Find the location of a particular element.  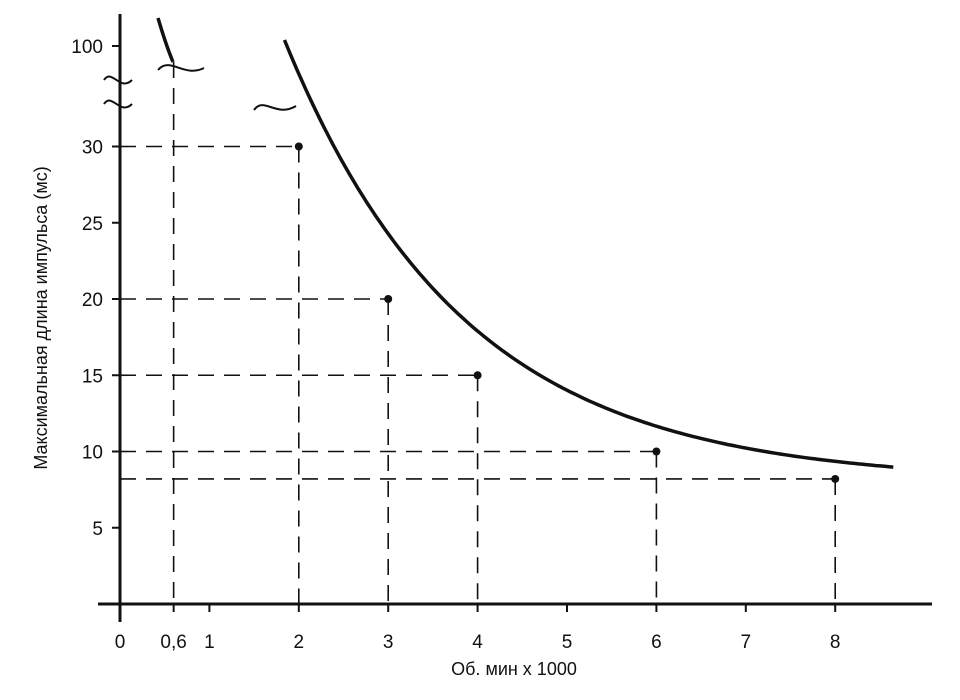

curve-upper-break-mark is located at coordinates (181, 68).